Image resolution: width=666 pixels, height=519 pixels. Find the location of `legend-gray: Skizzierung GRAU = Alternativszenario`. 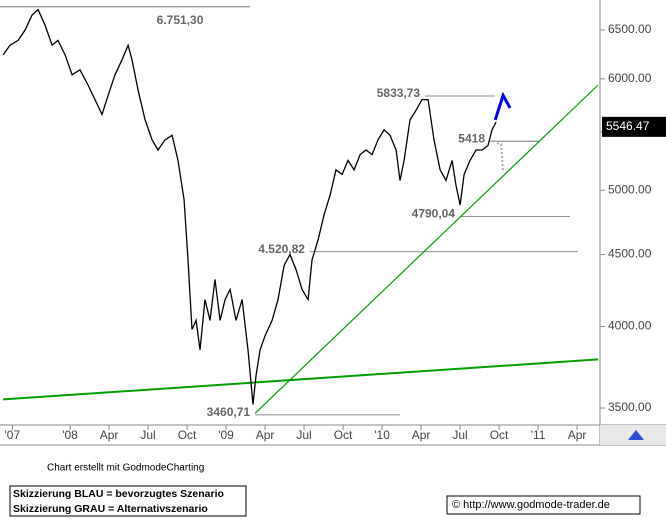

legend-gray: Skizzierung GRAU = Alternativszenario is located at coordinates (110, 509).